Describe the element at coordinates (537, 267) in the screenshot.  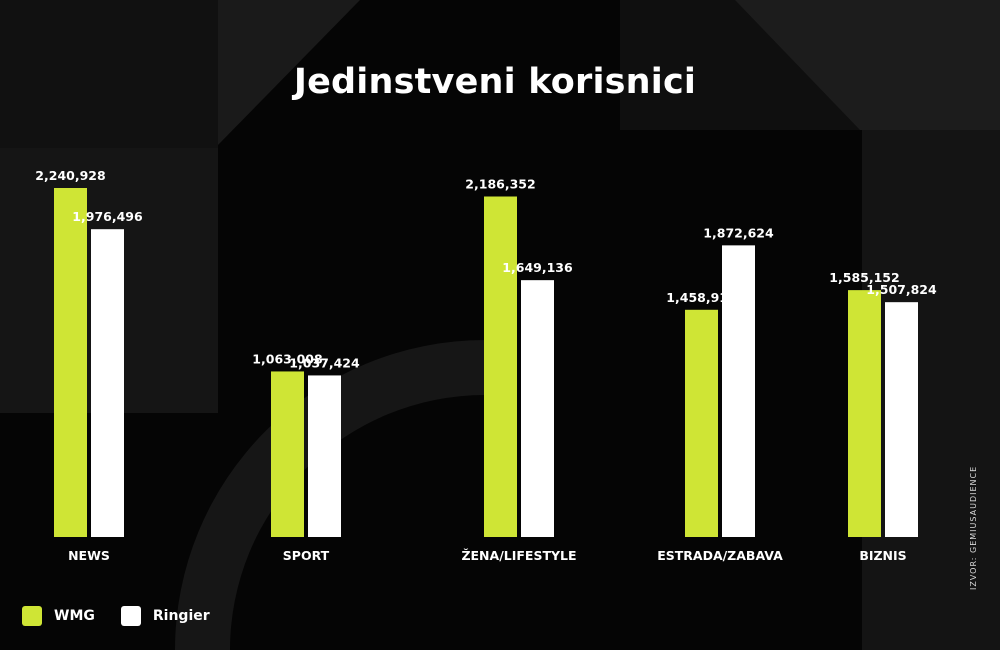
I see `value-label-ringier-ena-lifestyle: 1,649,136` at that location.